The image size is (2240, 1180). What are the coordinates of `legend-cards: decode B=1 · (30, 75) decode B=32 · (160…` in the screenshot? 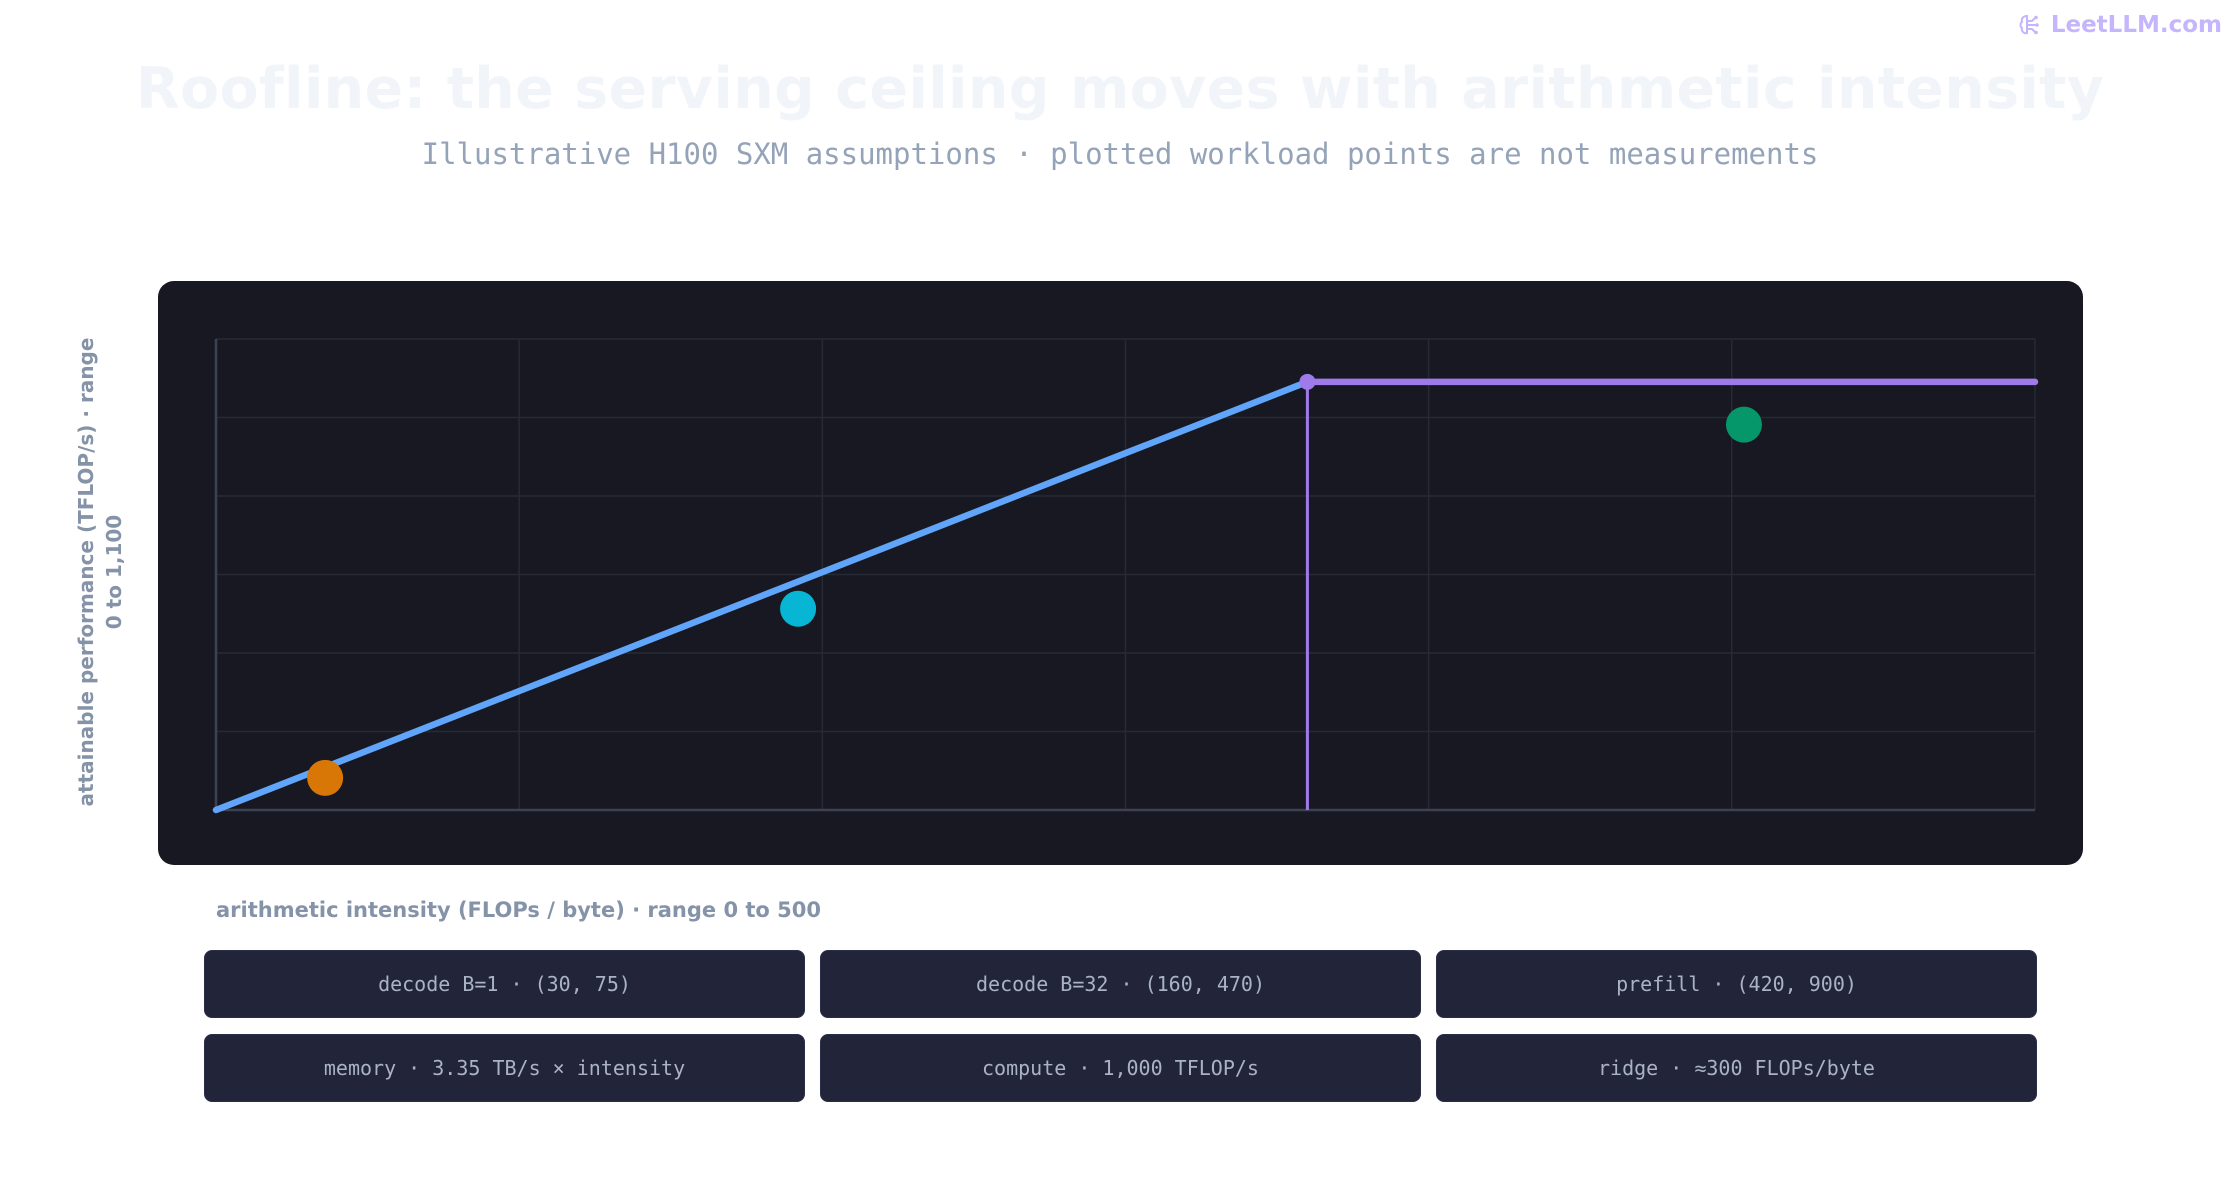 It's located at (1120, 1026).